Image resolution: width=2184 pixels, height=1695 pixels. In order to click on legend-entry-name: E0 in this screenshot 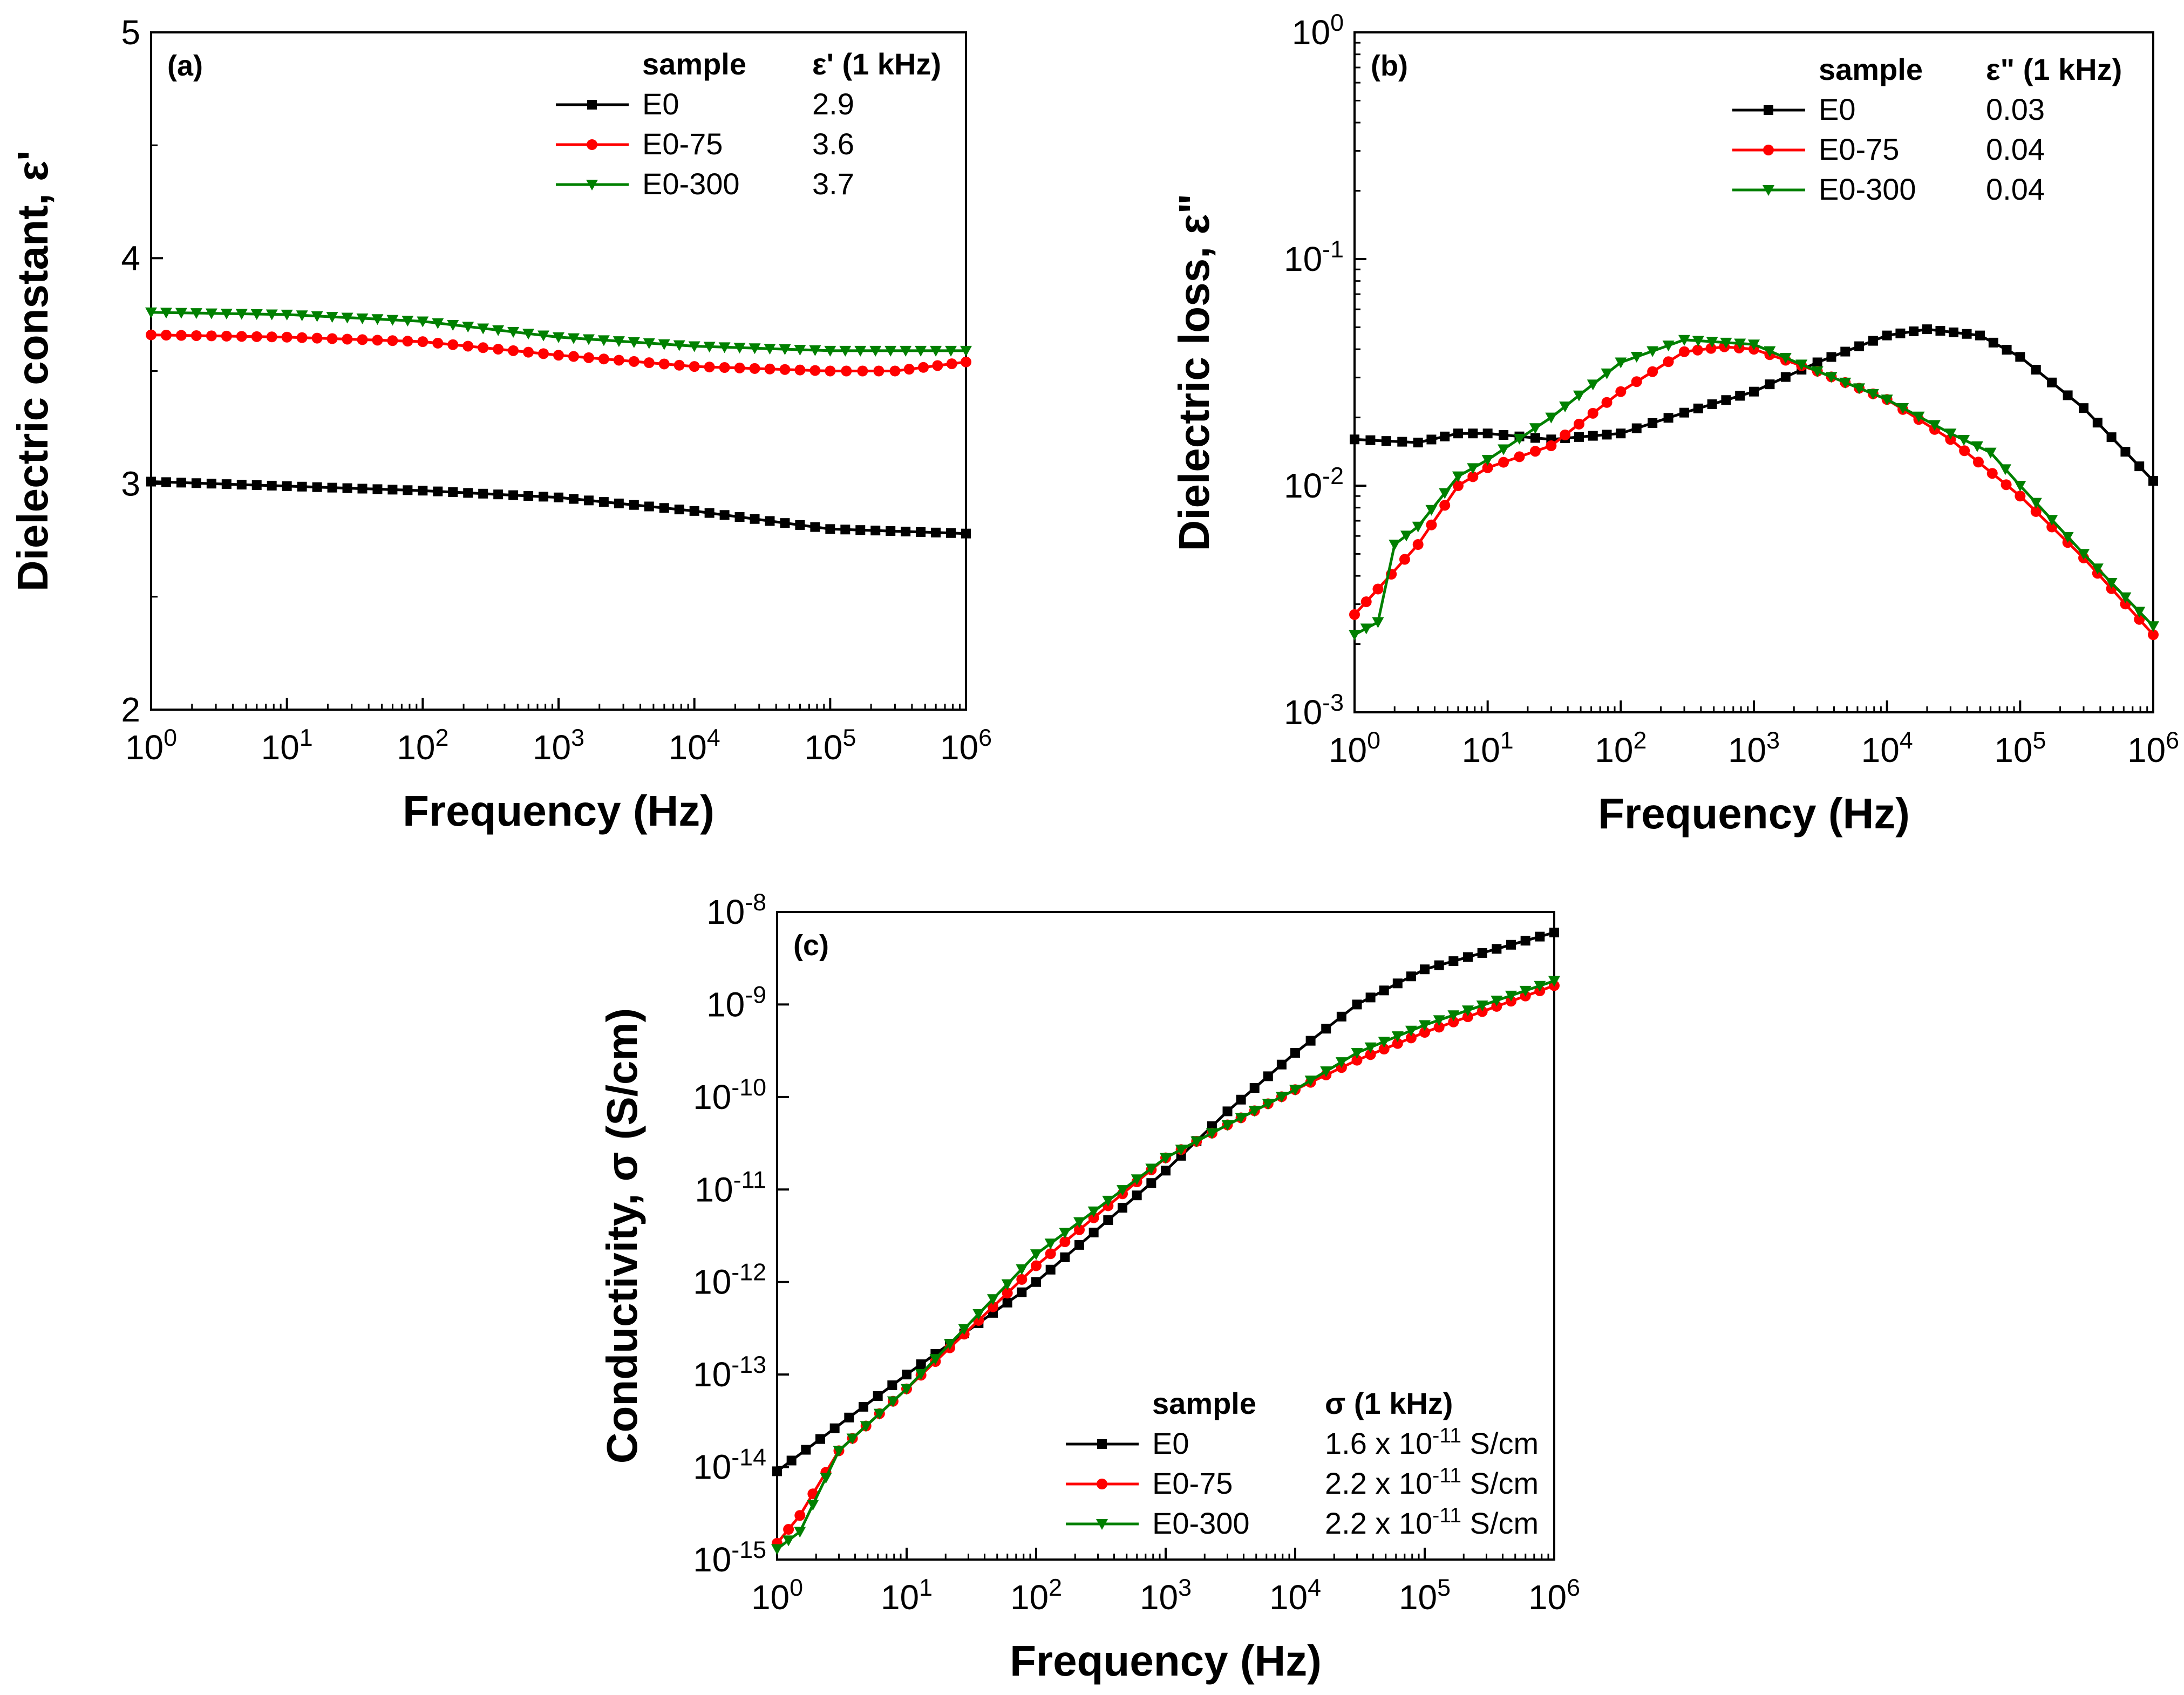, I will do `click(660, 104)`.